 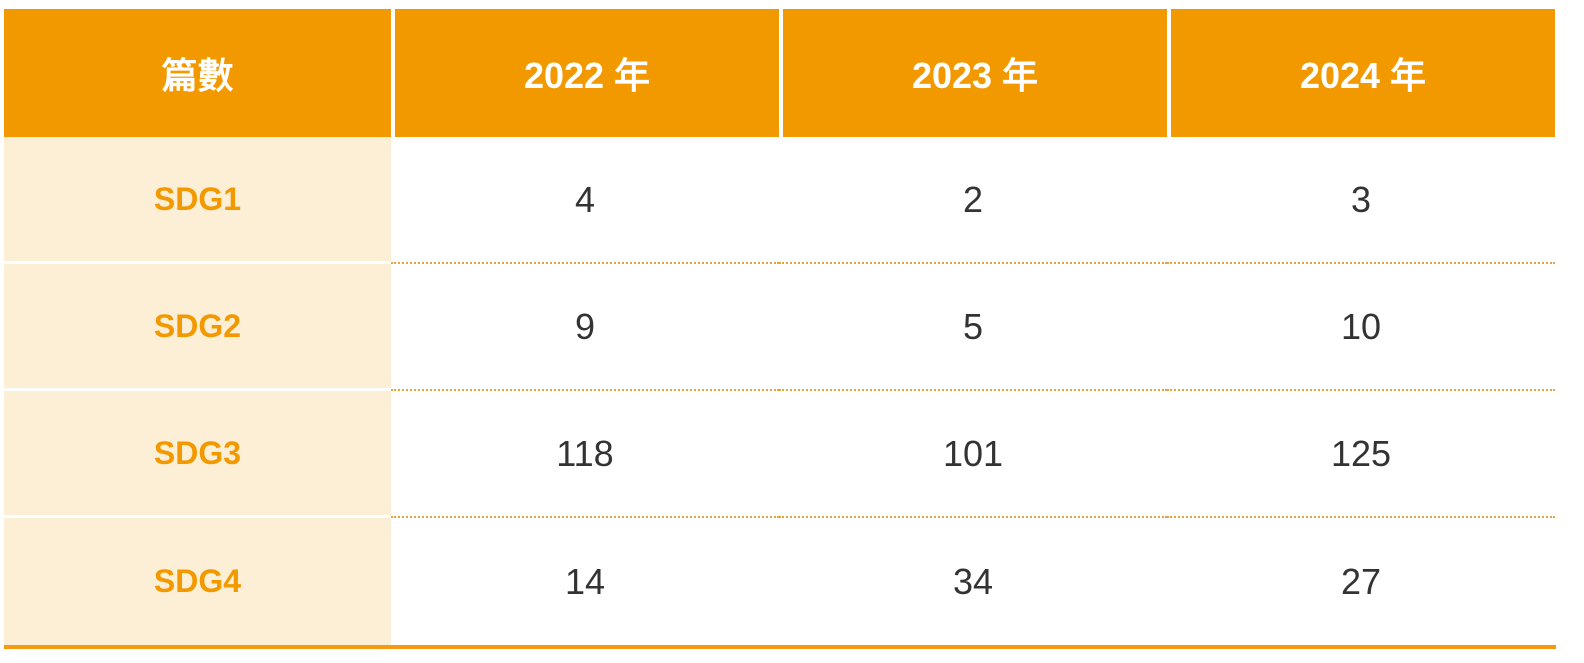 I want to click on header-cell: 2023 年, so click(x=975, y=73).